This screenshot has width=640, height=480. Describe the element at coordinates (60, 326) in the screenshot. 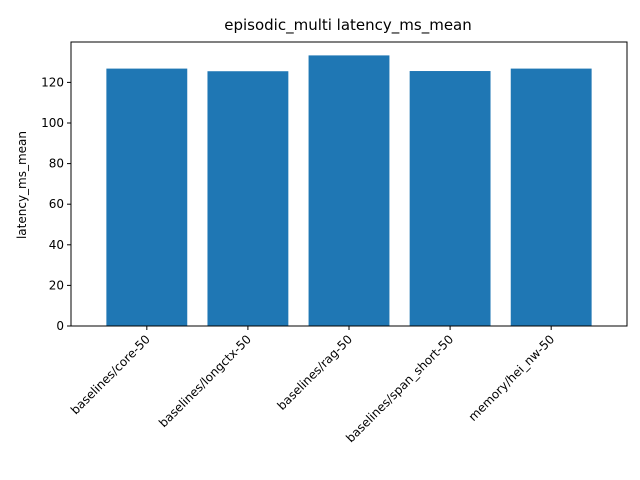

I see `y-tick-label: 0` at that location.